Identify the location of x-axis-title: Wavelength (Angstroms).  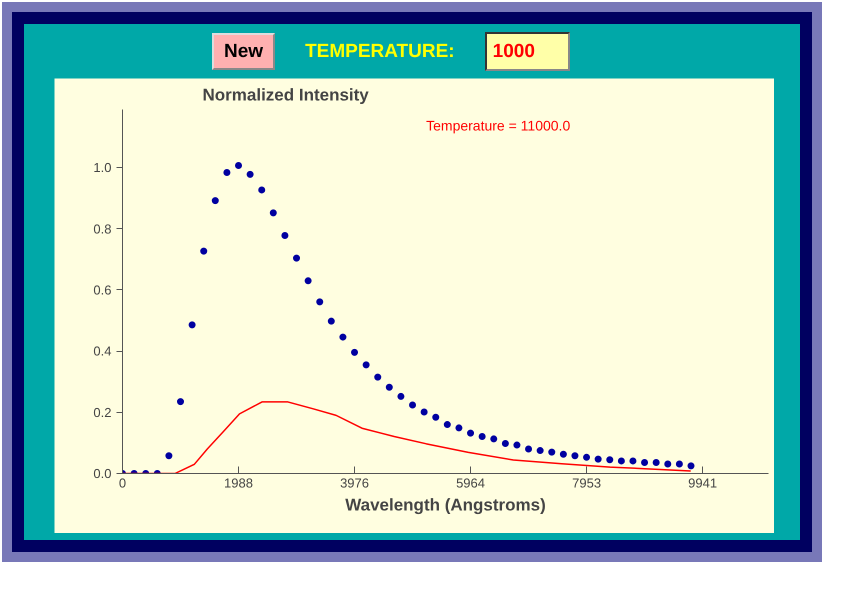
(445, 505).